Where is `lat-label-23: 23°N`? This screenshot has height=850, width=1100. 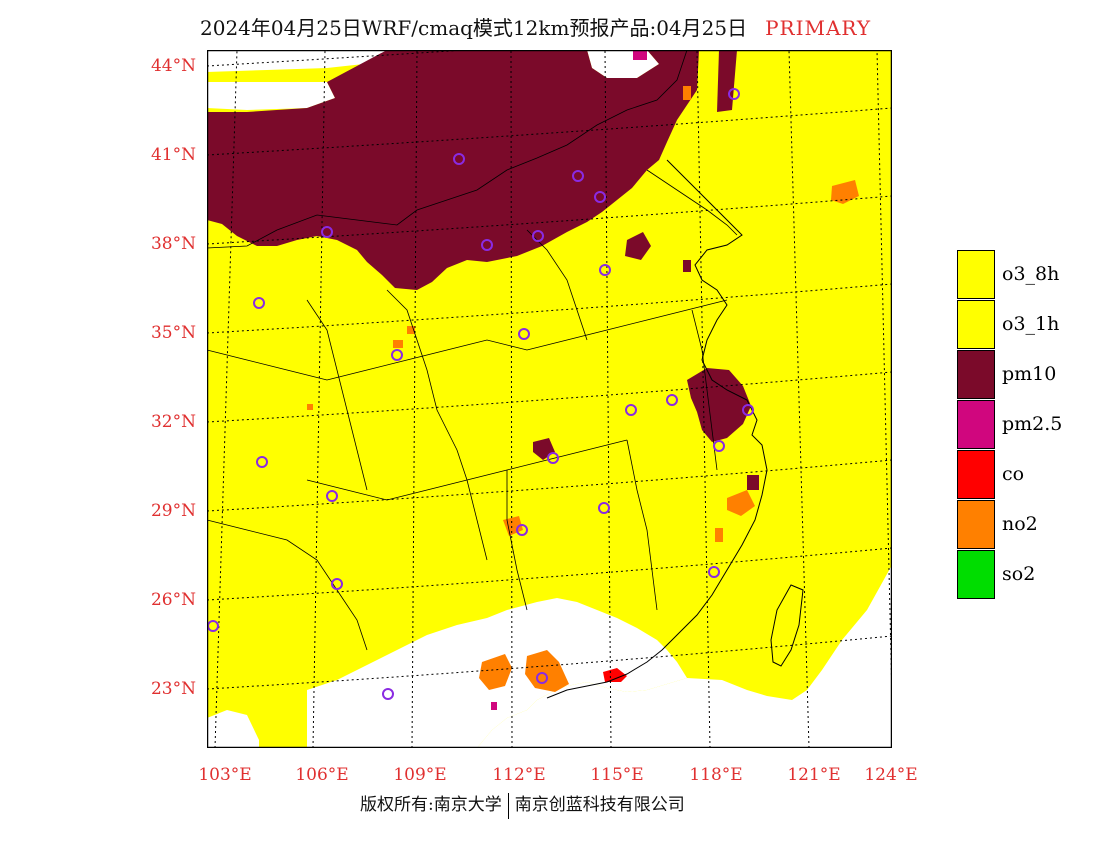 lat-label-23: 23°N is located at coordinates (173, 689).